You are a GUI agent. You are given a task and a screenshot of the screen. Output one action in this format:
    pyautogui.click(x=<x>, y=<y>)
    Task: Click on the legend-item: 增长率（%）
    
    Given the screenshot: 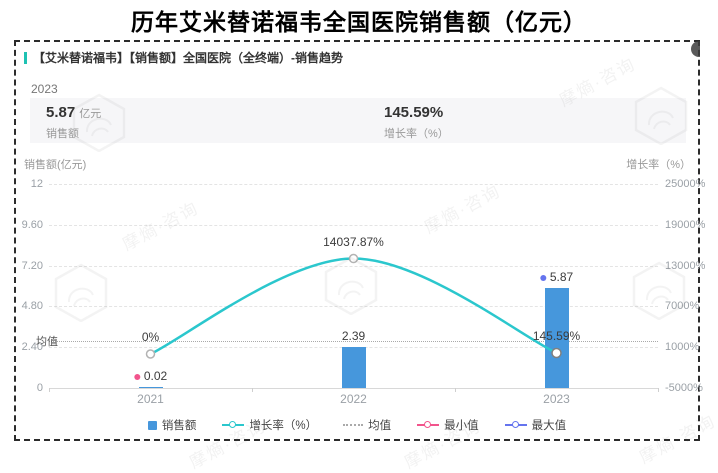 What is the action you would take?
    pyautogui.click(x=269, y=425)
    